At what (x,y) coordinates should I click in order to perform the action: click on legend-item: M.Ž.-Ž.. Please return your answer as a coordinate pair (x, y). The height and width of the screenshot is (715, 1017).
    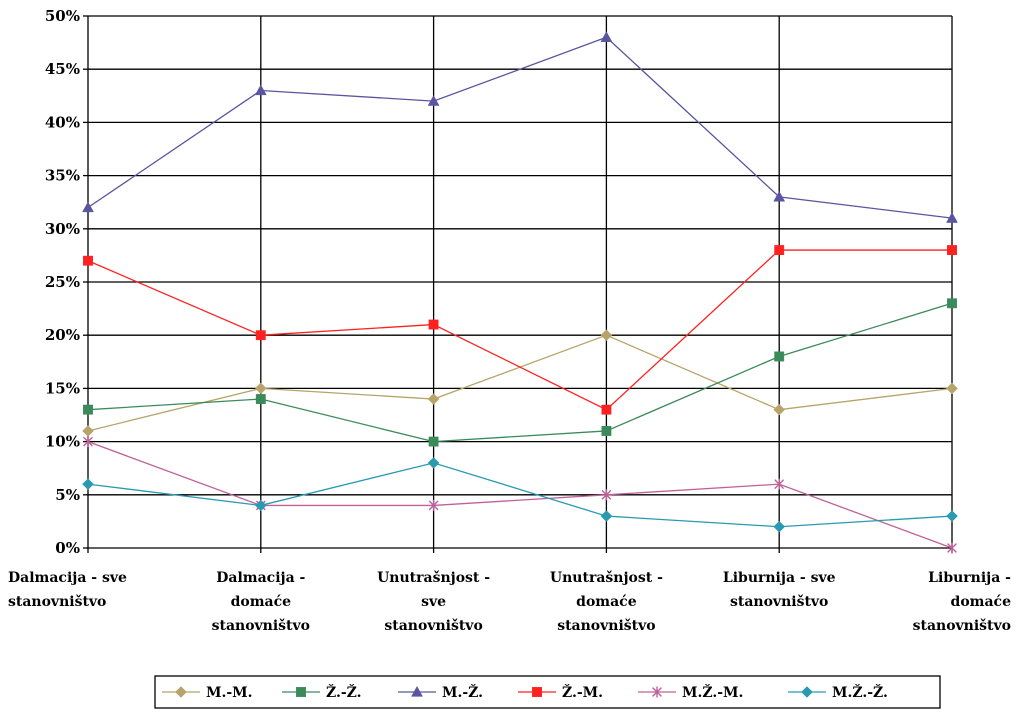
    Looking at the image, I should click on (838, 692).